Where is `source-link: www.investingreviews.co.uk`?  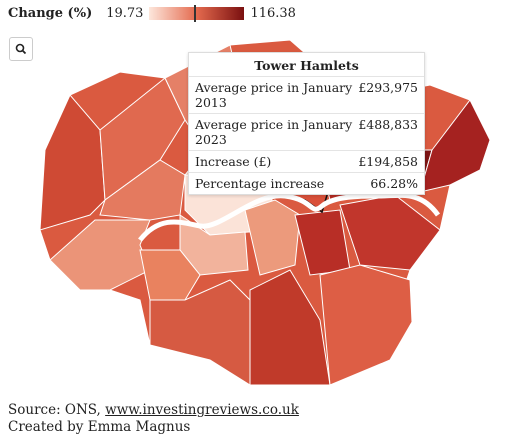
source-link: www.investingreviews.co.uk is located at coordinates (202, 410).